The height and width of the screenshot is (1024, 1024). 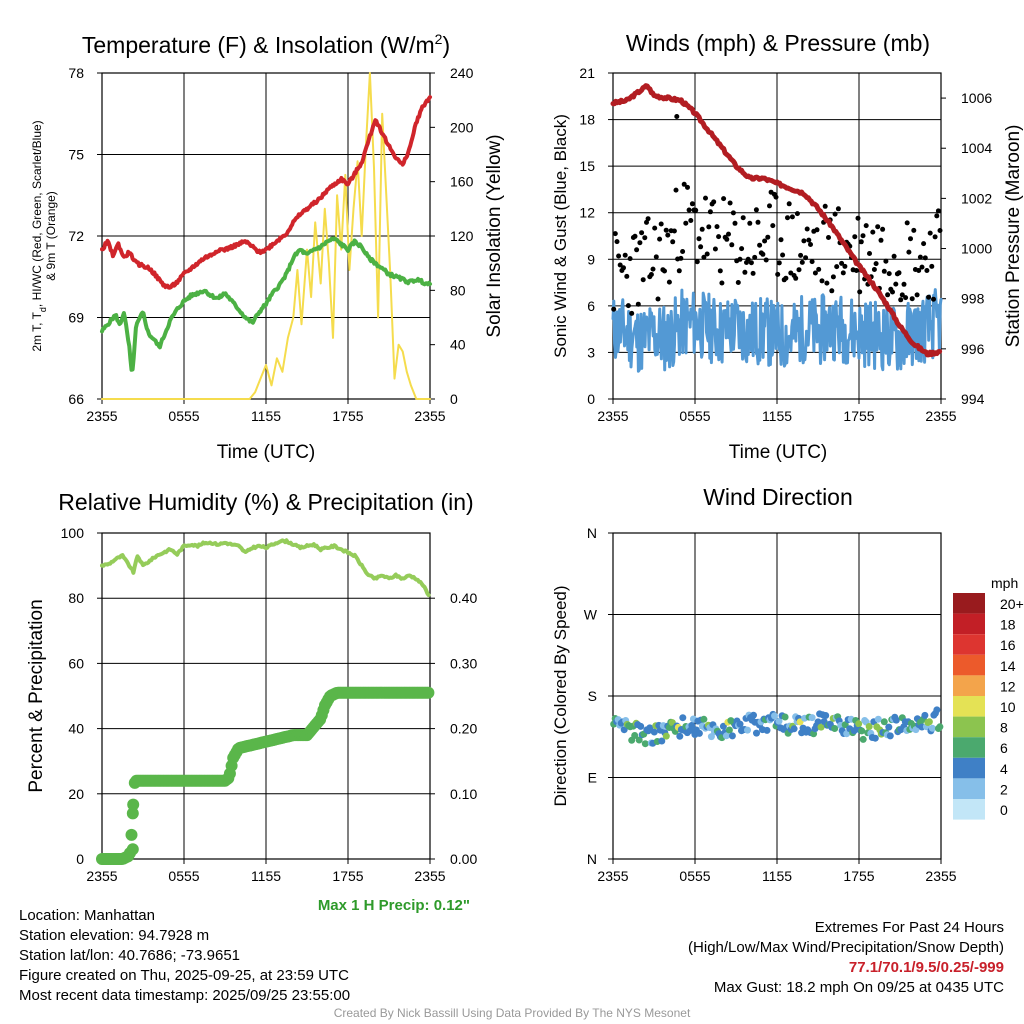 What do you see at coordinates (909, 927) in the screenshot?
I see `extremes-title: Extremes For Past 24 Hours` at bounding box center [909, 927].